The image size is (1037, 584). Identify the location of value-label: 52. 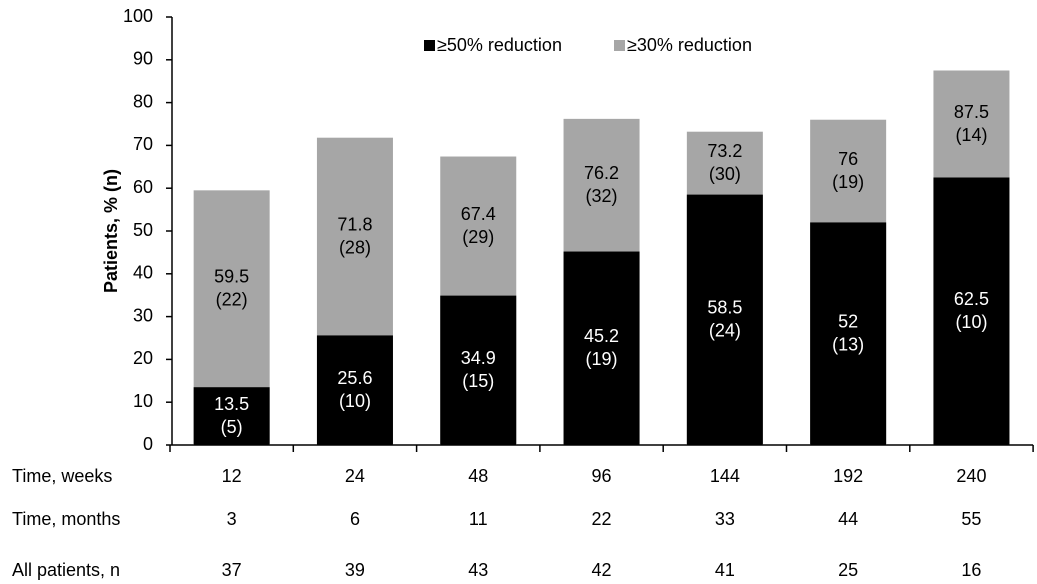
(848, 321).